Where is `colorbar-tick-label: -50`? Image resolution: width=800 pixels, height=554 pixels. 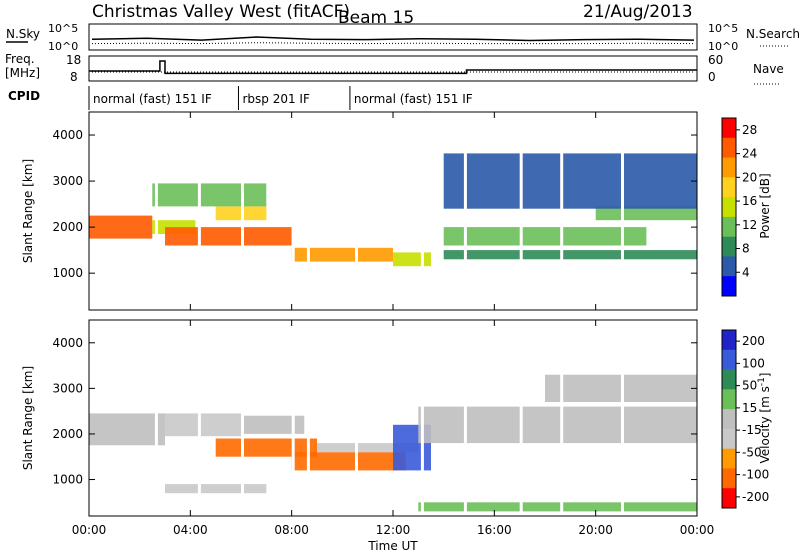 colorbar-tick-label: -50 is located at coordinates (752, 452).